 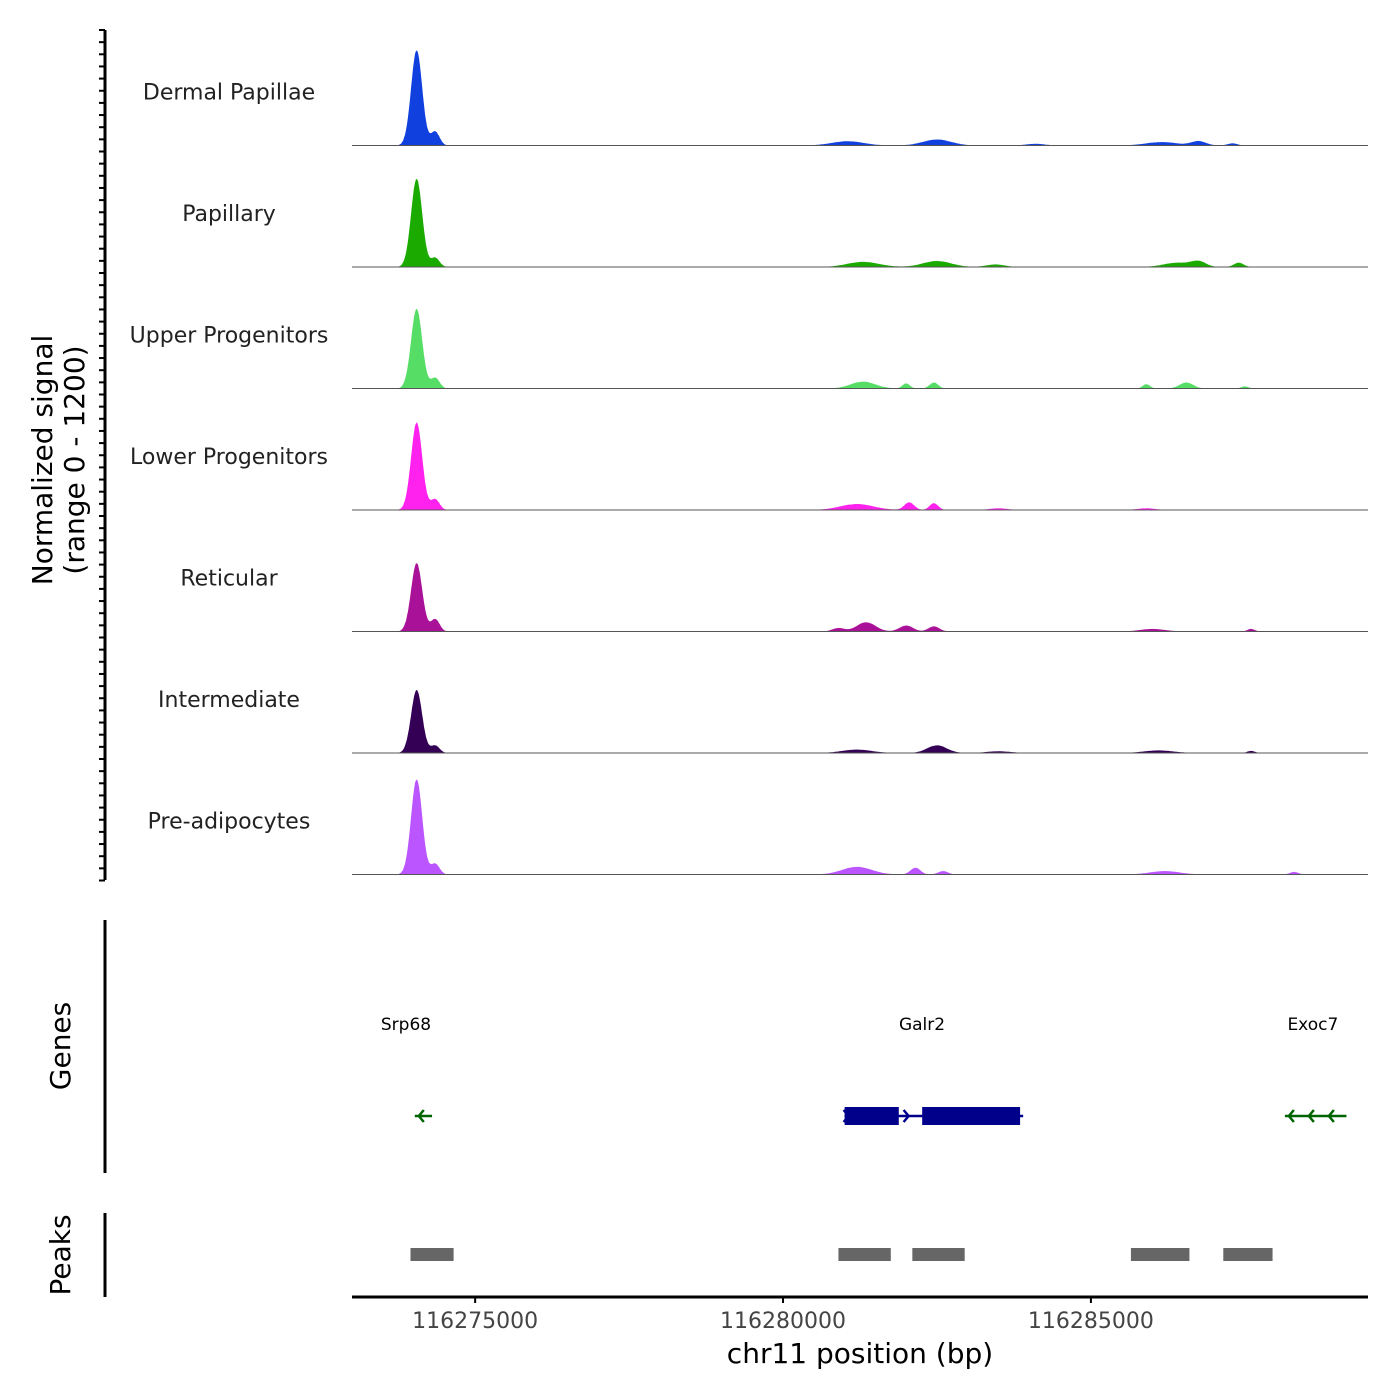 I want to click on gene-label: Galr2, so click(x=922, y=1025).